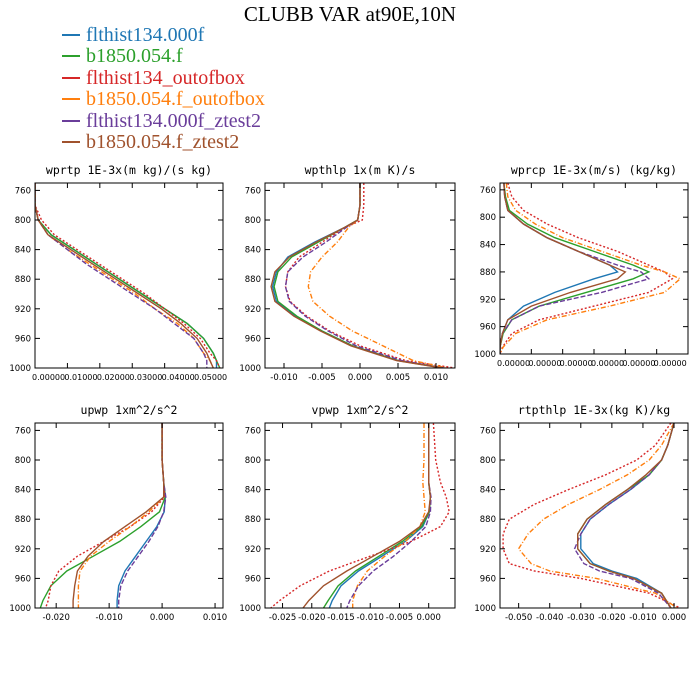  Describe the element at coordinates (360, 410) in the screenshot. I see `panel-title: vpwp 1xm^2/s^2` at that location.